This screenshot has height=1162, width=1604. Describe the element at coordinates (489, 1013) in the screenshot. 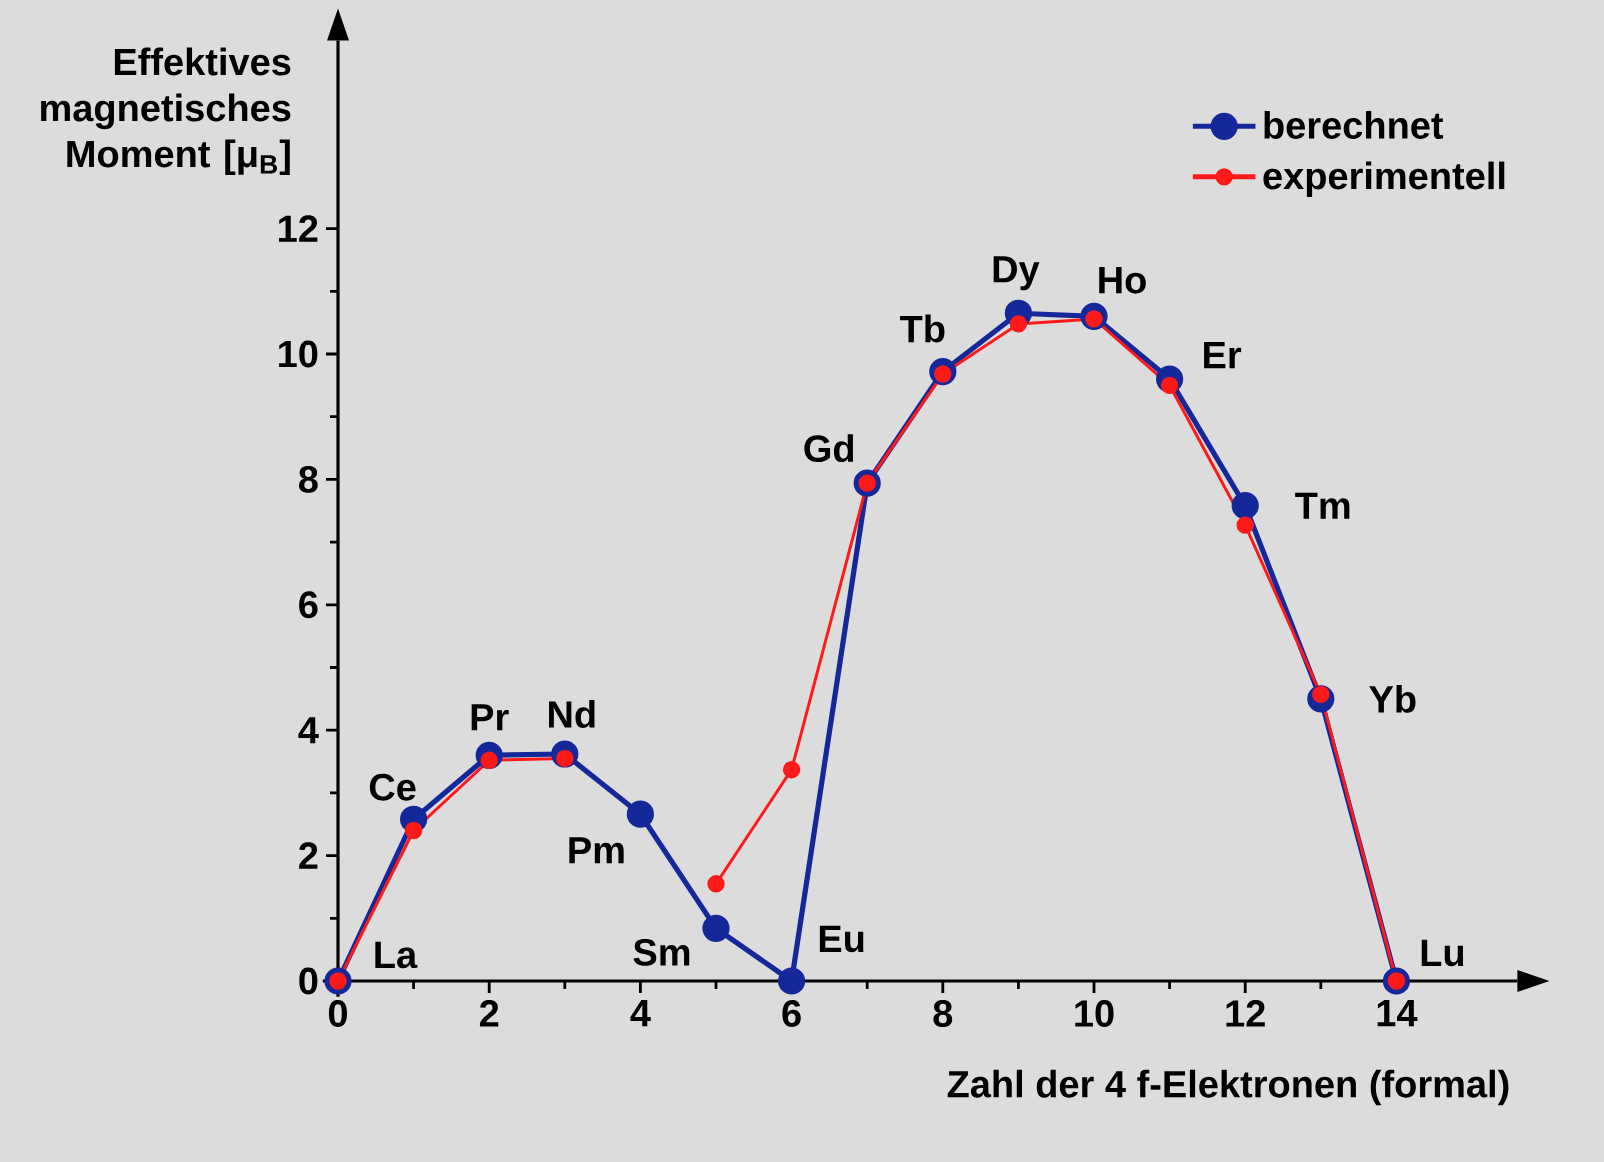

I see `x-tick-label: 2` at that location.